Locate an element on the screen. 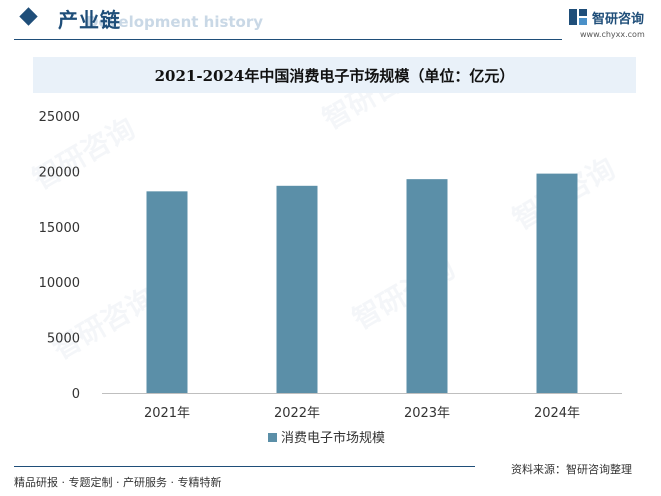 The height and width of the screenshot is (496, 661). brand-name: 智研咨询 is located at coordinates (618, 19).